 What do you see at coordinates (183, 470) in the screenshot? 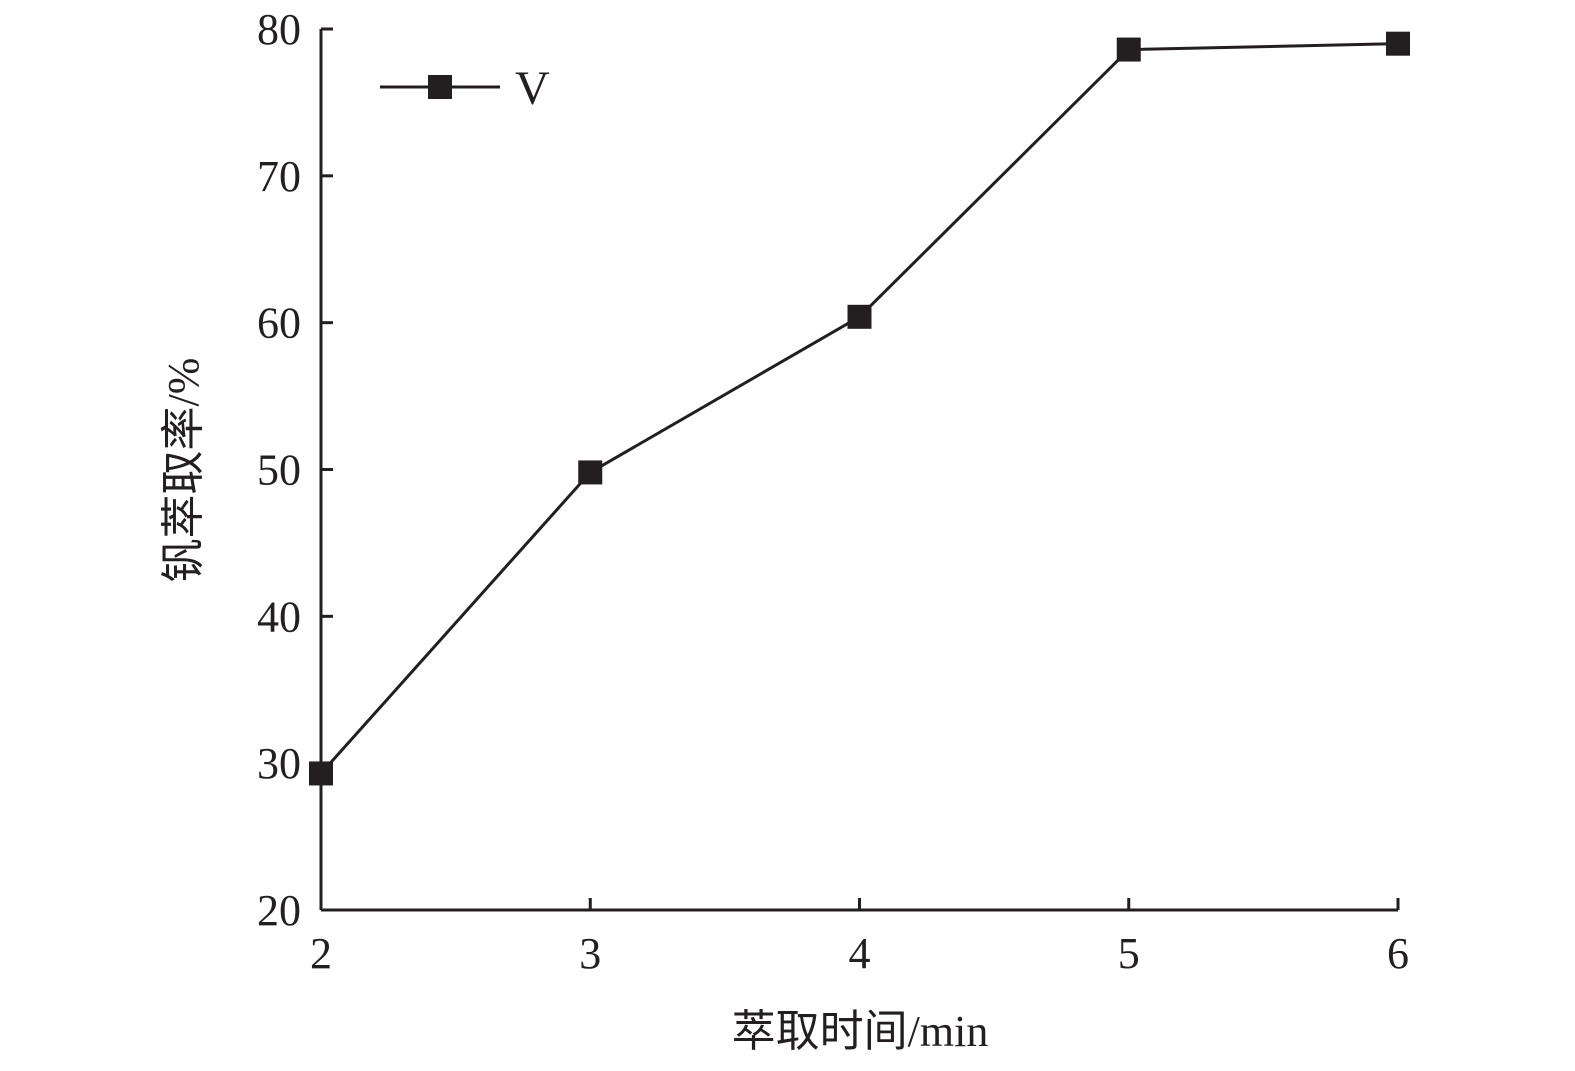
I see `y-axis-title: 钒萃取率/%` at bounding box center [183, 470].